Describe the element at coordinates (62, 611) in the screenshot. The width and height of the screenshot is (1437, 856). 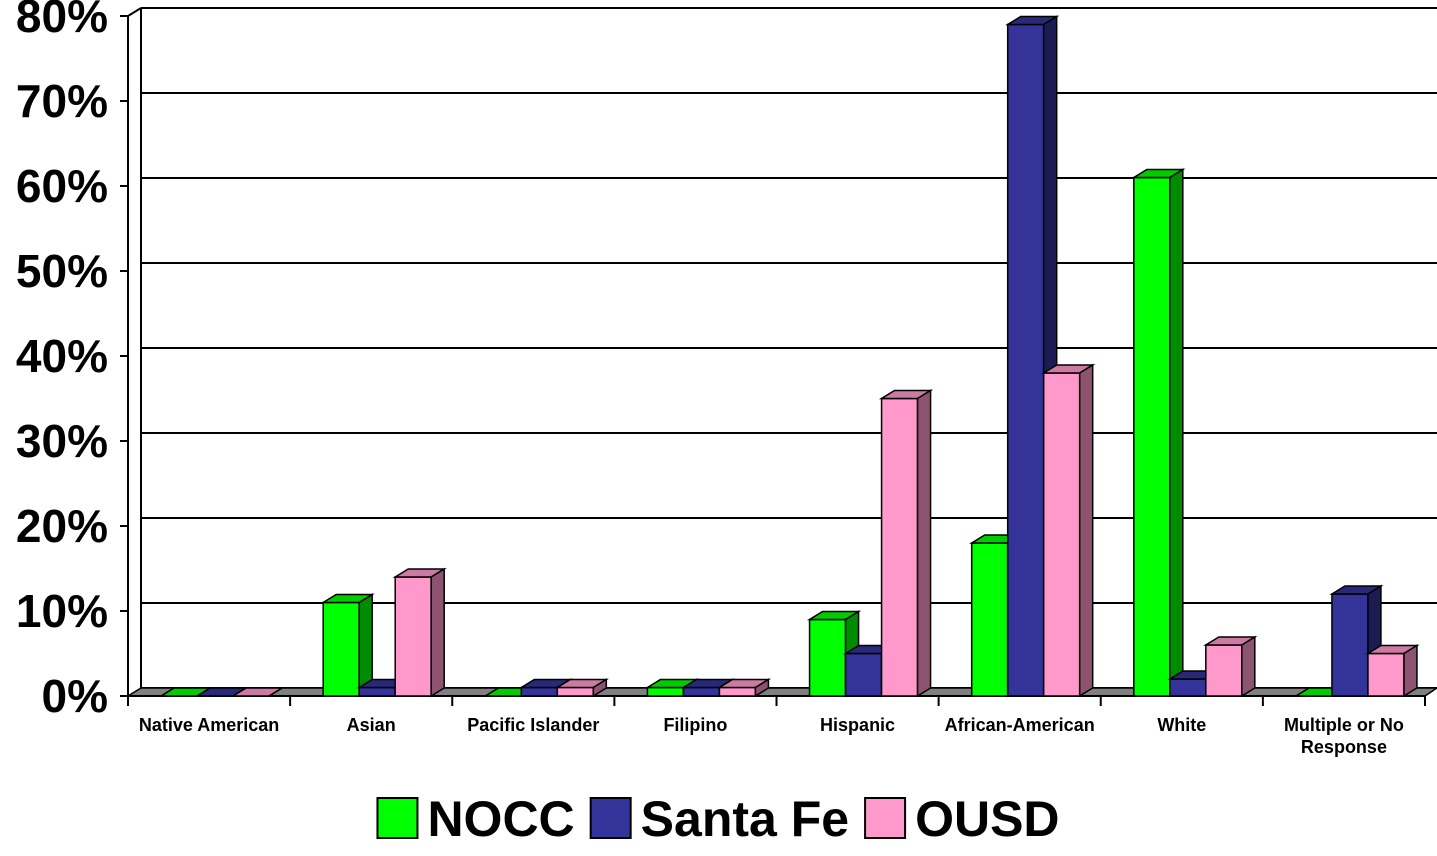
I see `y-tick-label: 10%` at that location.